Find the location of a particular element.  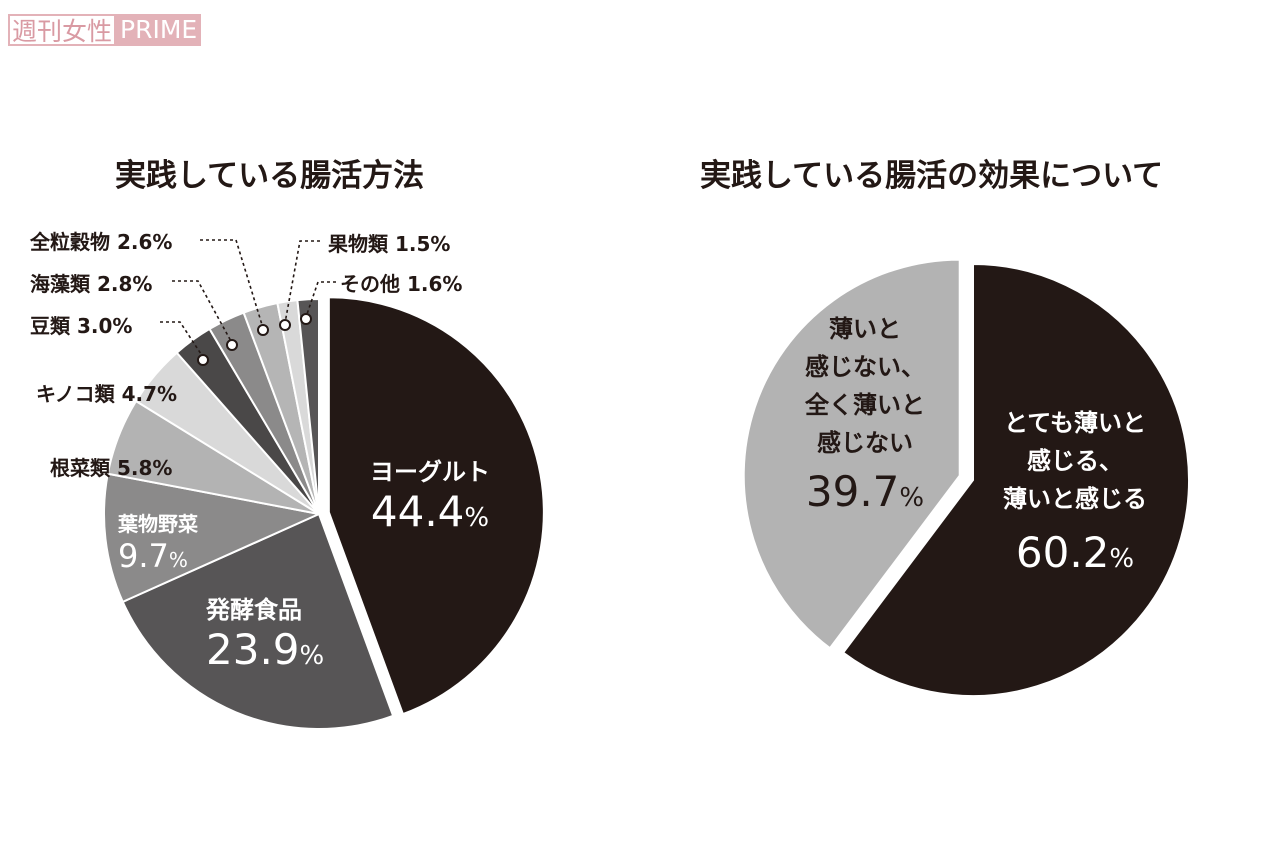

label-yogurt: ヨーグルト 44.4% is located at coordinates (430, 497).